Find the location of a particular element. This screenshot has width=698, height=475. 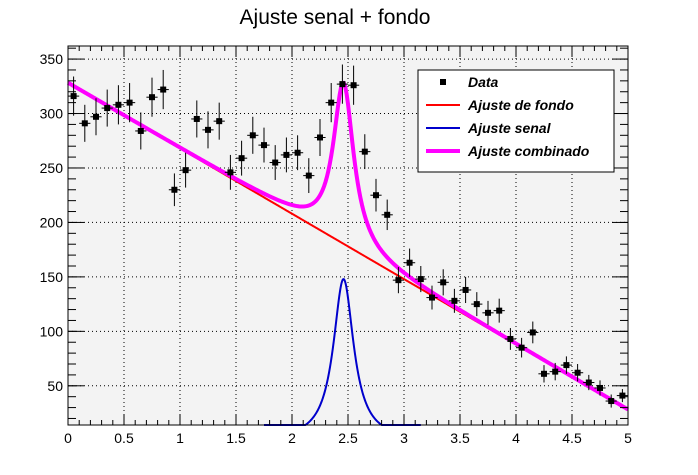

x-tick-label: 4 is located at coordinates (516, 438).